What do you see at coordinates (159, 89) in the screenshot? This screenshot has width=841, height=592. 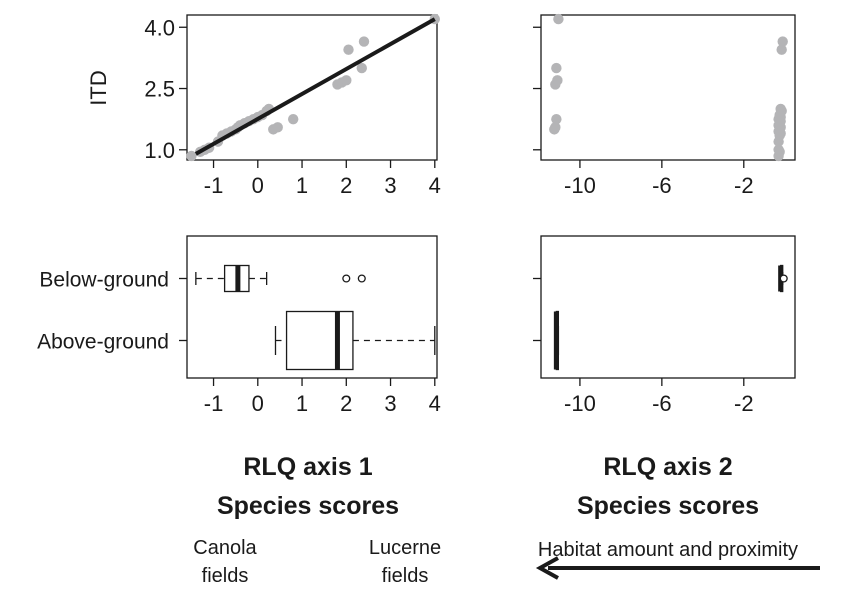 I see `panel-top-left-y-tick-label: 2.5` at bounding box center [159, 89].